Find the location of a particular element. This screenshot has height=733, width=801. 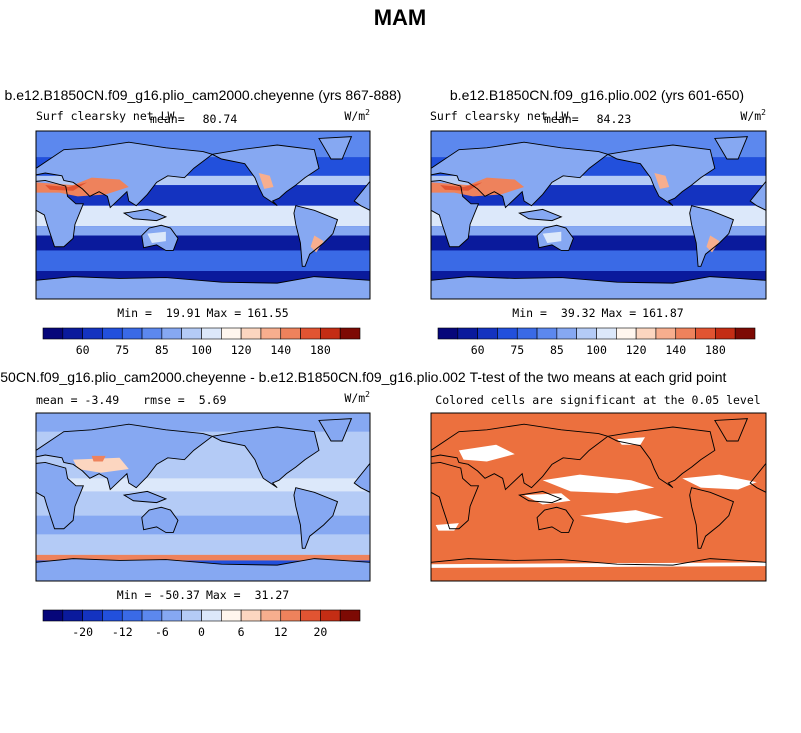

max-value: 31.27 is located at coordinates (272, 595).